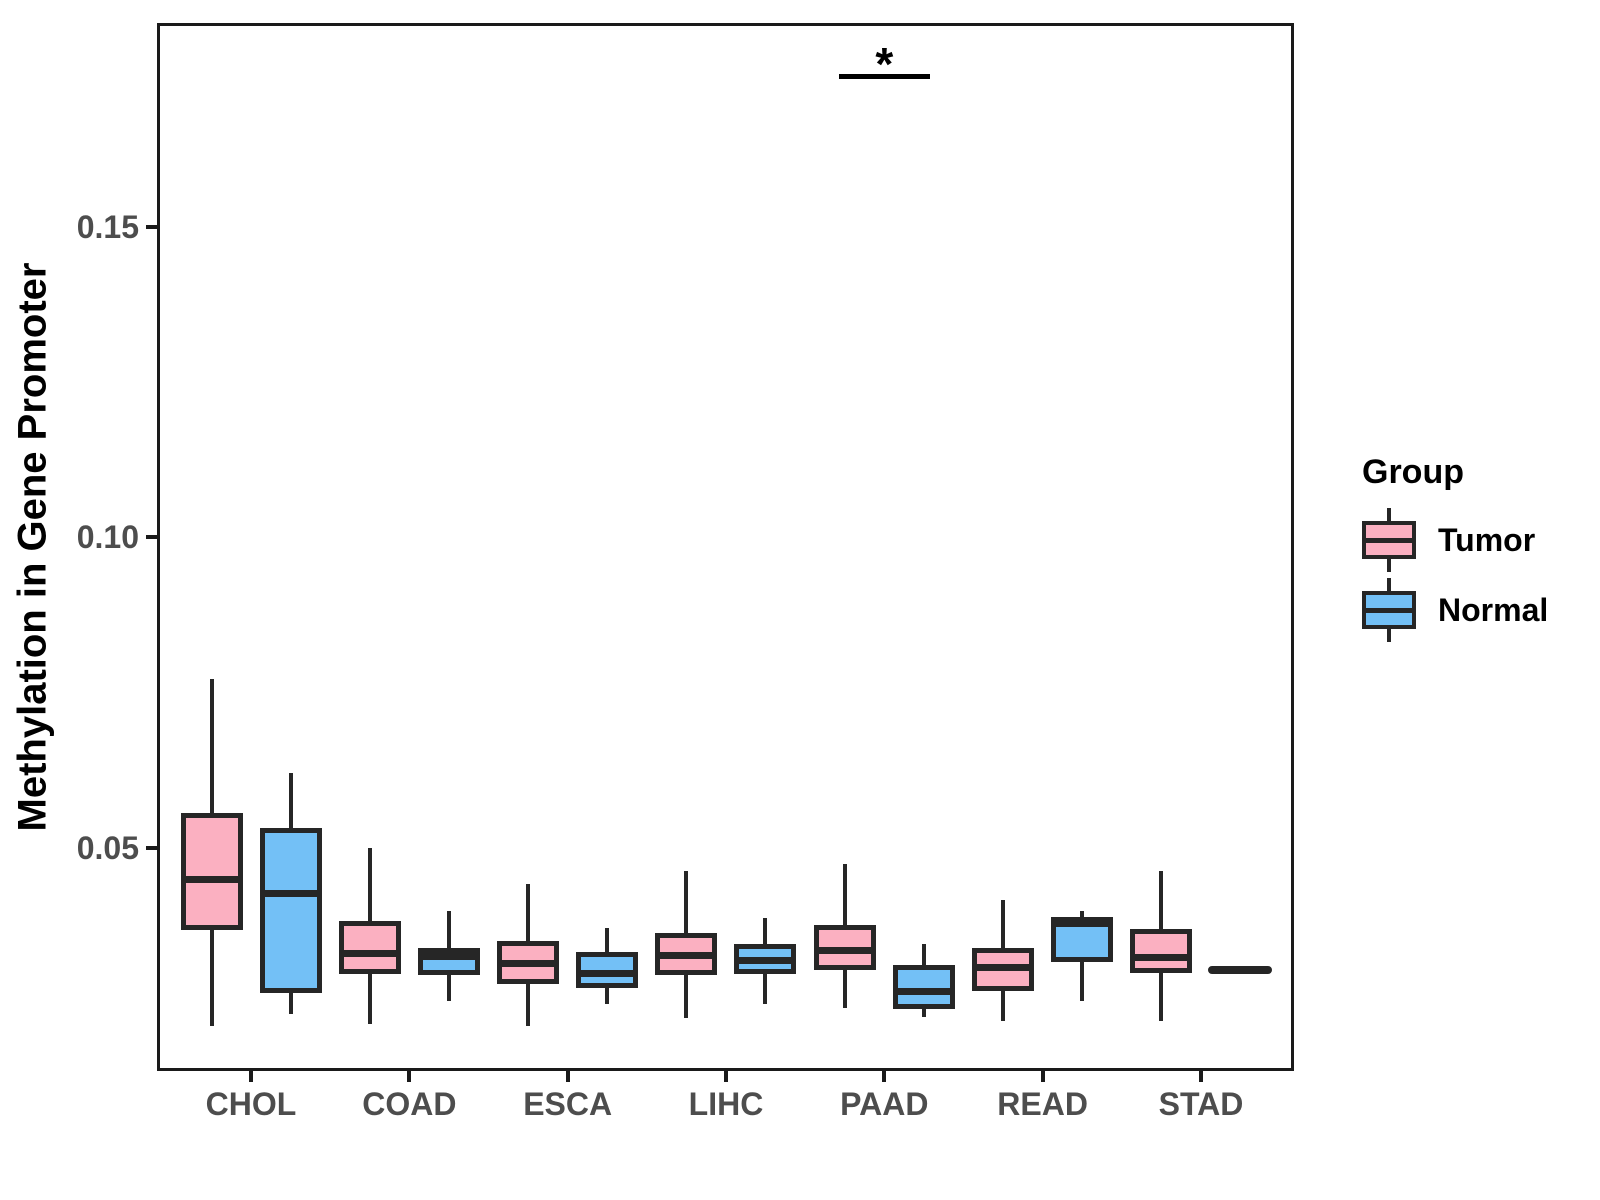  Describe the element at coordinates (1161, 950) in the screenshot. I see `box-tumor-stad` at that location.